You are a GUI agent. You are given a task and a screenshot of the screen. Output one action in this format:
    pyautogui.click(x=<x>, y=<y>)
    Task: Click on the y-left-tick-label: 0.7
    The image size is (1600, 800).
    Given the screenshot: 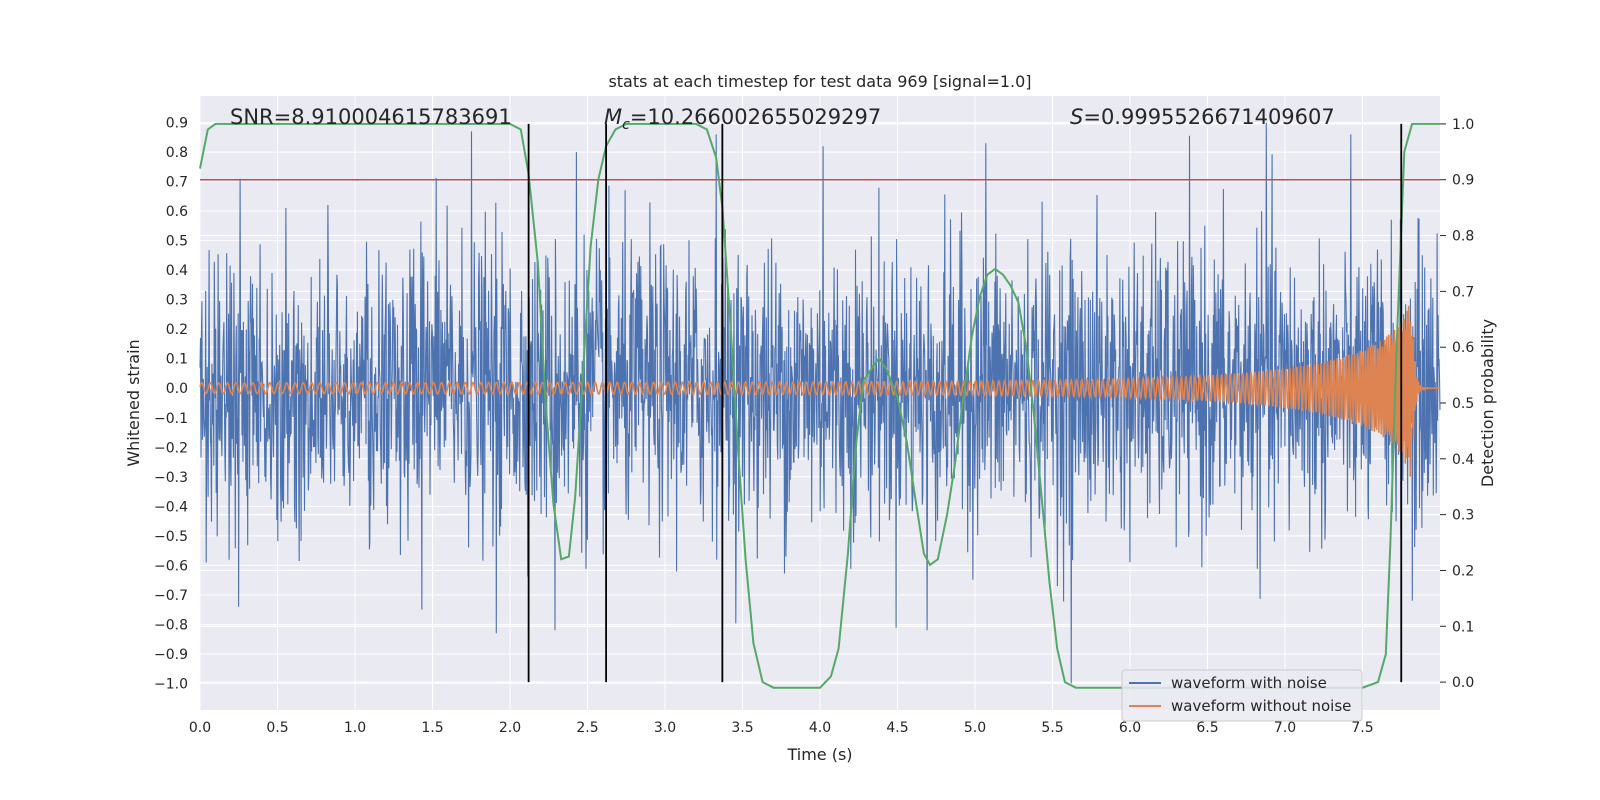 What is the action you would take?
    pyautogui.click(x=177, y=183)
    